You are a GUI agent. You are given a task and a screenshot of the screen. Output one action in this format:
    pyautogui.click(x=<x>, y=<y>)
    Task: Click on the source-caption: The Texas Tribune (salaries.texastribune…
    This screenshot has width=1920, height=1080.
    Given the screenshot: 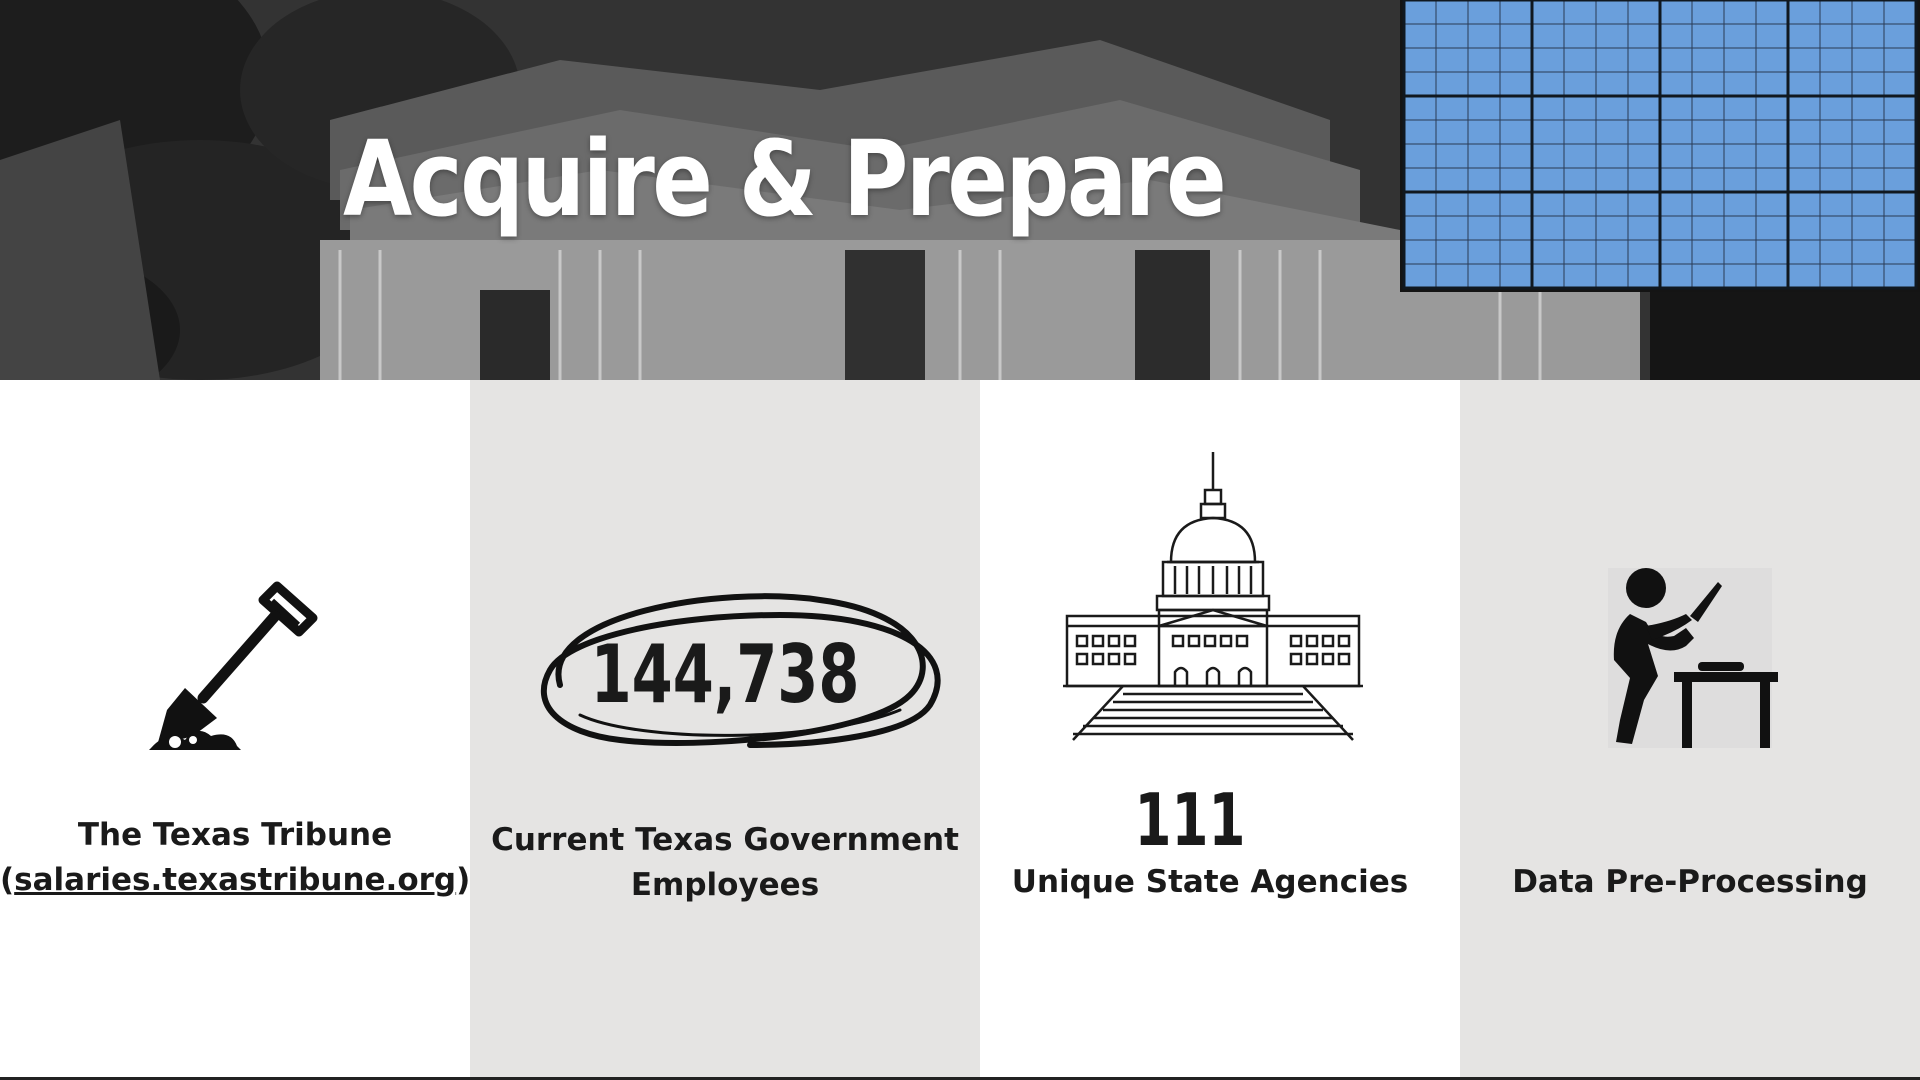 What is the action you would take?
    pyautogui.click(x=235, y=858)
    